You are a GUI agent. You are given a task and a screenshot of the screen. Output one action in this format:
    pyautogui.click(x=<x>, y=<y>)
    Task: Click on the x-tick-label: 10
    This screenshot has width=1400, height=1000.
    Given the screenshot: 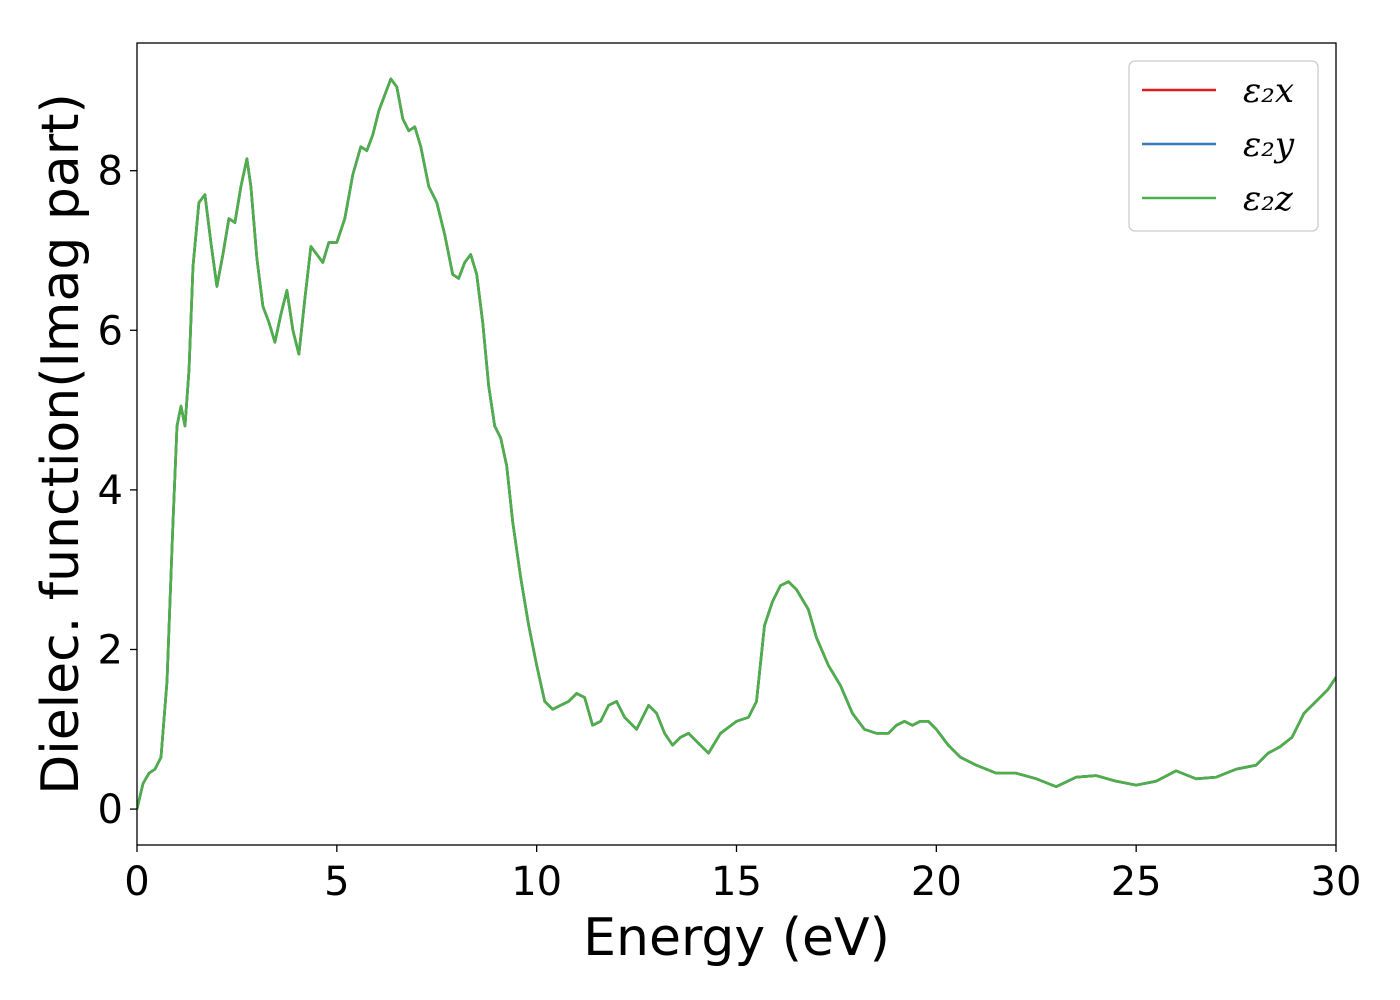 What is the action you would take?
    pyautogui.click(x=536, y=882)
    